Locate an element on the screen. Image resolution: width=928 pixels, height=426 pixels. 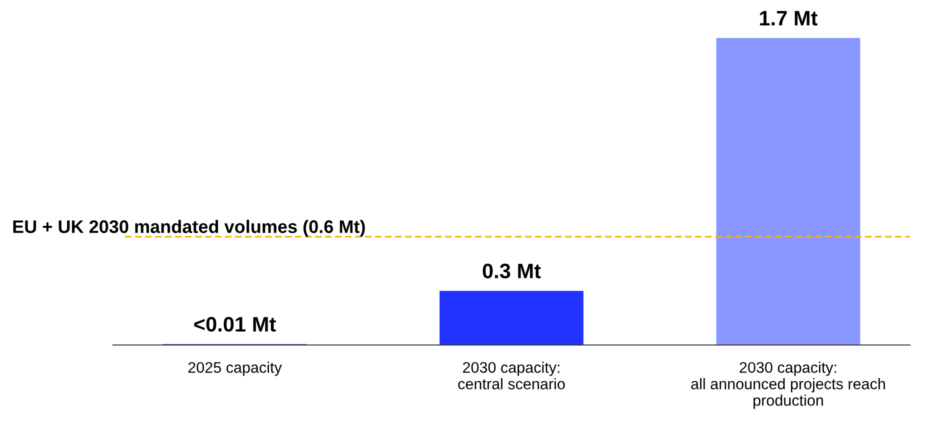
x-tick-label: 2030 capacity: all announced projects reach production is located at coordinates (788, 385).